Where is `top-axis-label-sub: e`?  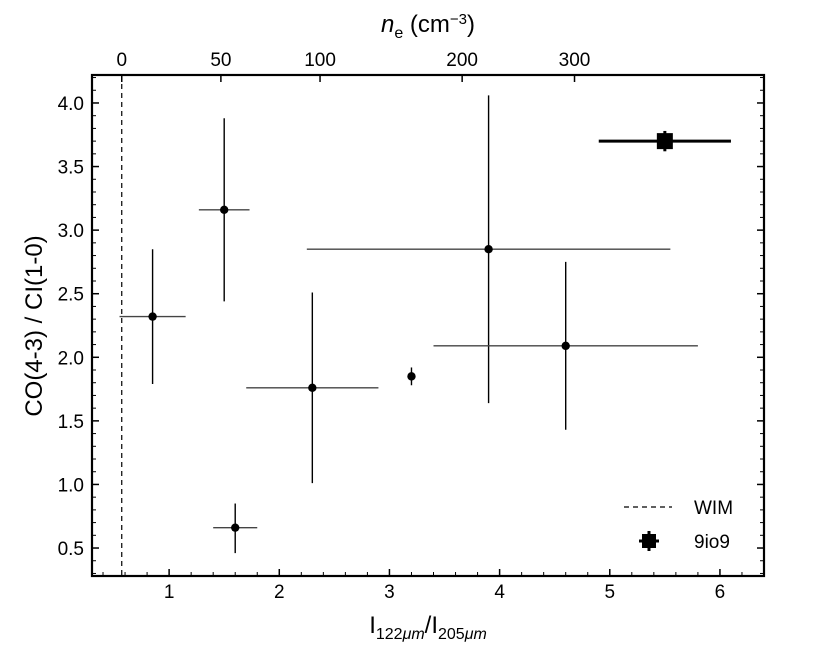
top-axis-label-sub: e is located at coordinates (398, 33).